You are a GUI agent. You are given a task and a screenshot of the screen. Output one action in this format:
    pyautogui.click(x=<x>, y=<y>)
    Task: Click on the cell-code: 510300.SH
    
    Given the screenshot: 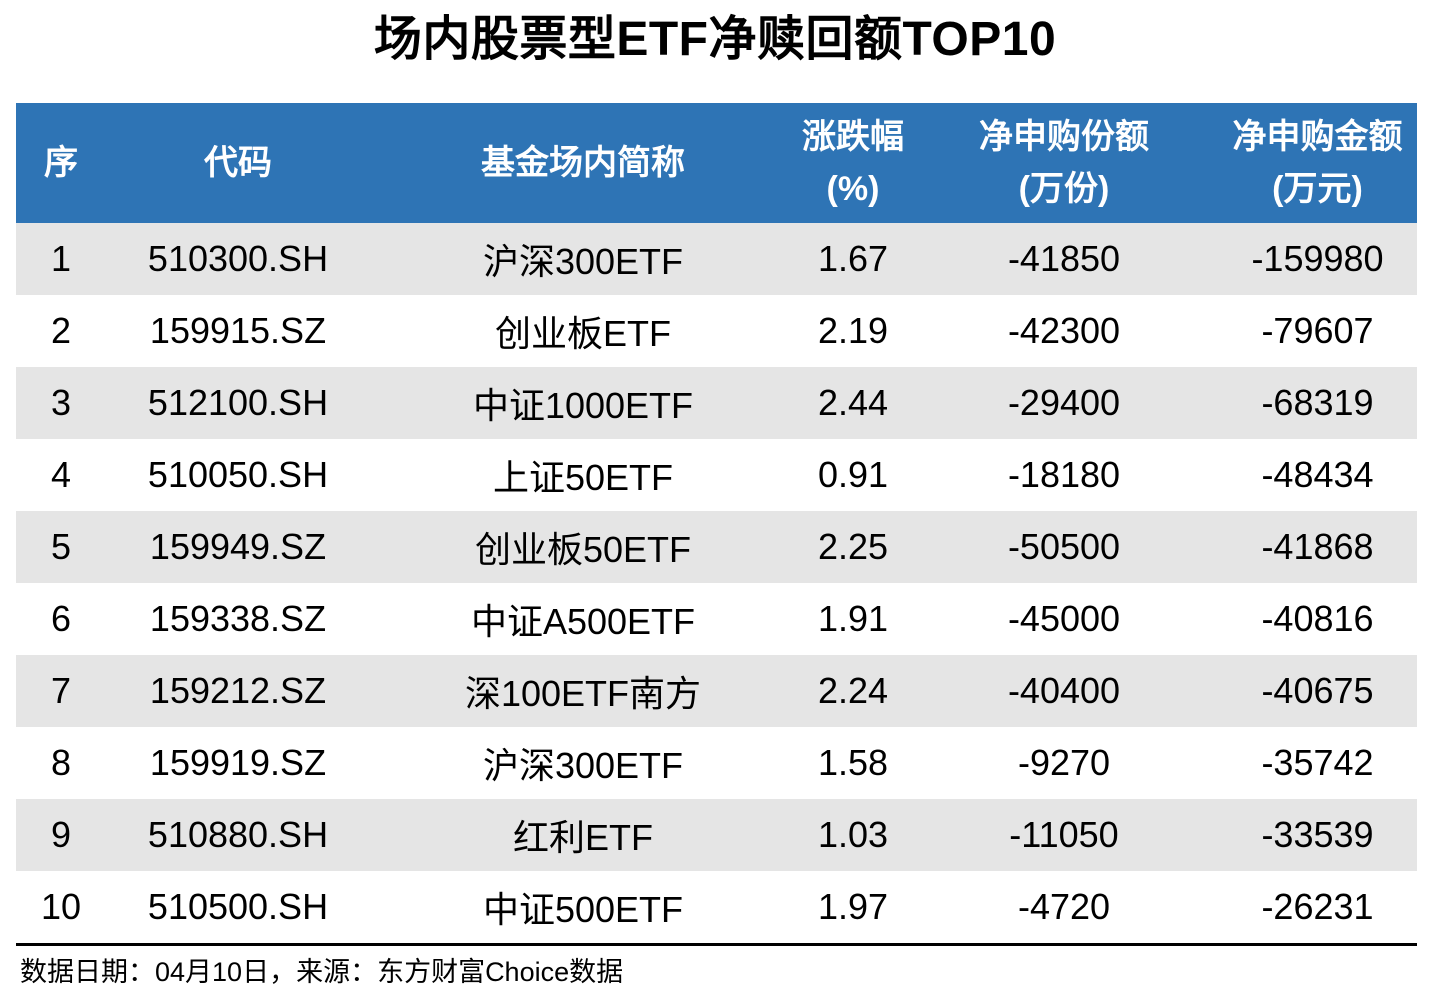 What is the action you would take?
    pyautogui.click(x=238, y=258)
    